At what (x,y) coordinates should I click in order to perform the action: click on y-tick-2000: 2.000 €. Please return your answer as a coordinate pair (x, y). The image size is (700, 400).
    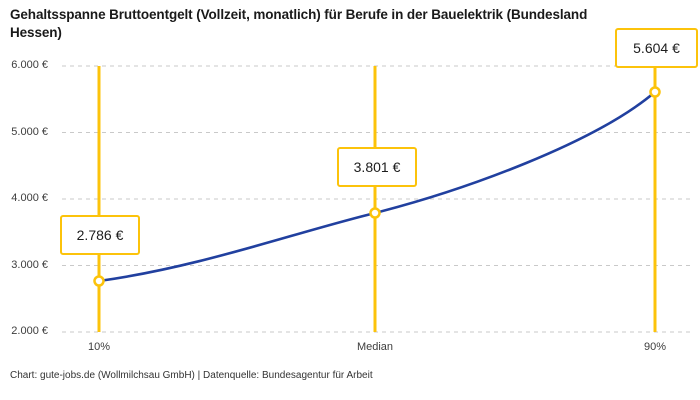
    Looking at the image, I should click on (29, 331).